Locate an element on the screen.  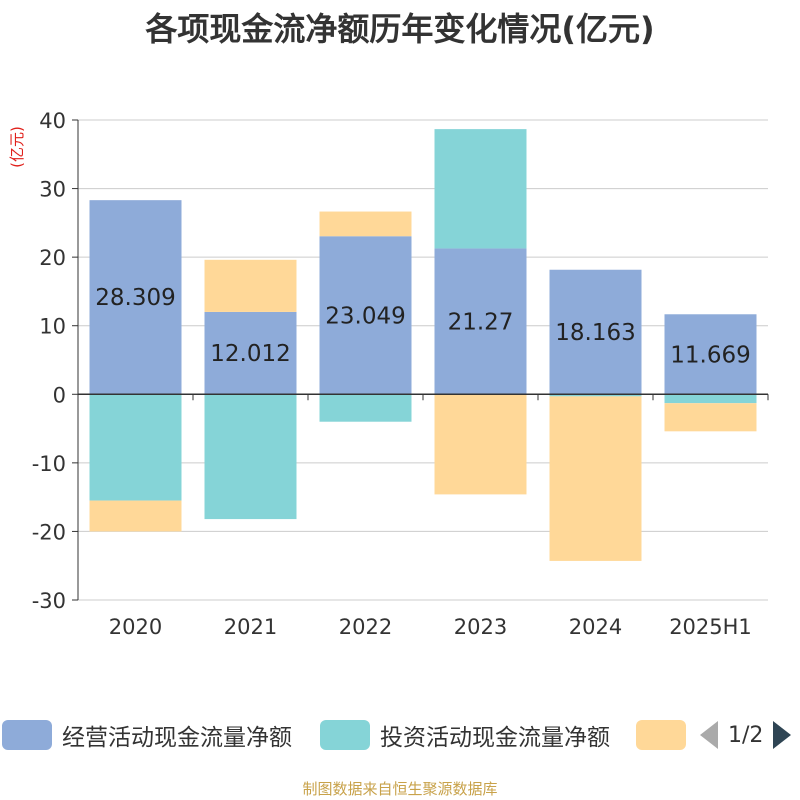
legend: 经营活动现金流量净额 投资活动现金流量净额 1/2 is located at coordinates (400, 735).